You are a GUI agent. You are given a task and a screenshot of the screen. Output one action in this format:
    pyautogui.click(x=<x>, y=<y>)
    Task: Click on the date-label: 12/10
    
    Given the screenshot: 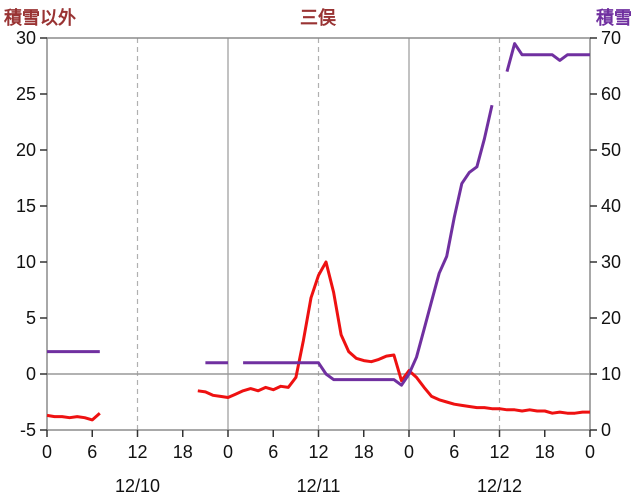 What is the action you would take?
    pyautogui.click(x=137, y=486)
    